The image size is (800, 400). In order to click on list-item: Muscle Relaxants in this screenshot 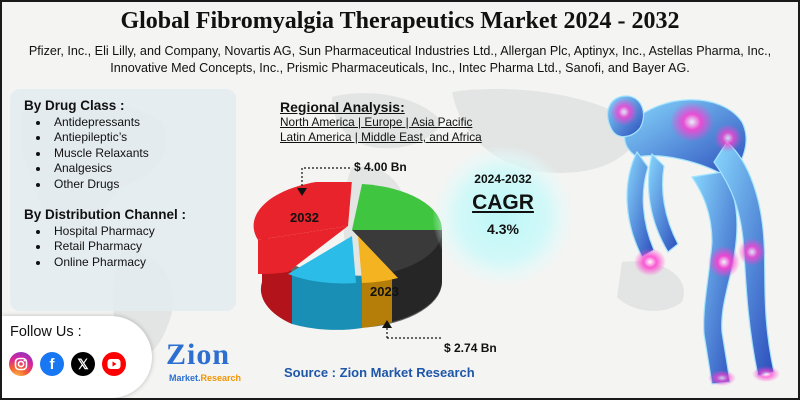, I will do `click(140, 153)`.